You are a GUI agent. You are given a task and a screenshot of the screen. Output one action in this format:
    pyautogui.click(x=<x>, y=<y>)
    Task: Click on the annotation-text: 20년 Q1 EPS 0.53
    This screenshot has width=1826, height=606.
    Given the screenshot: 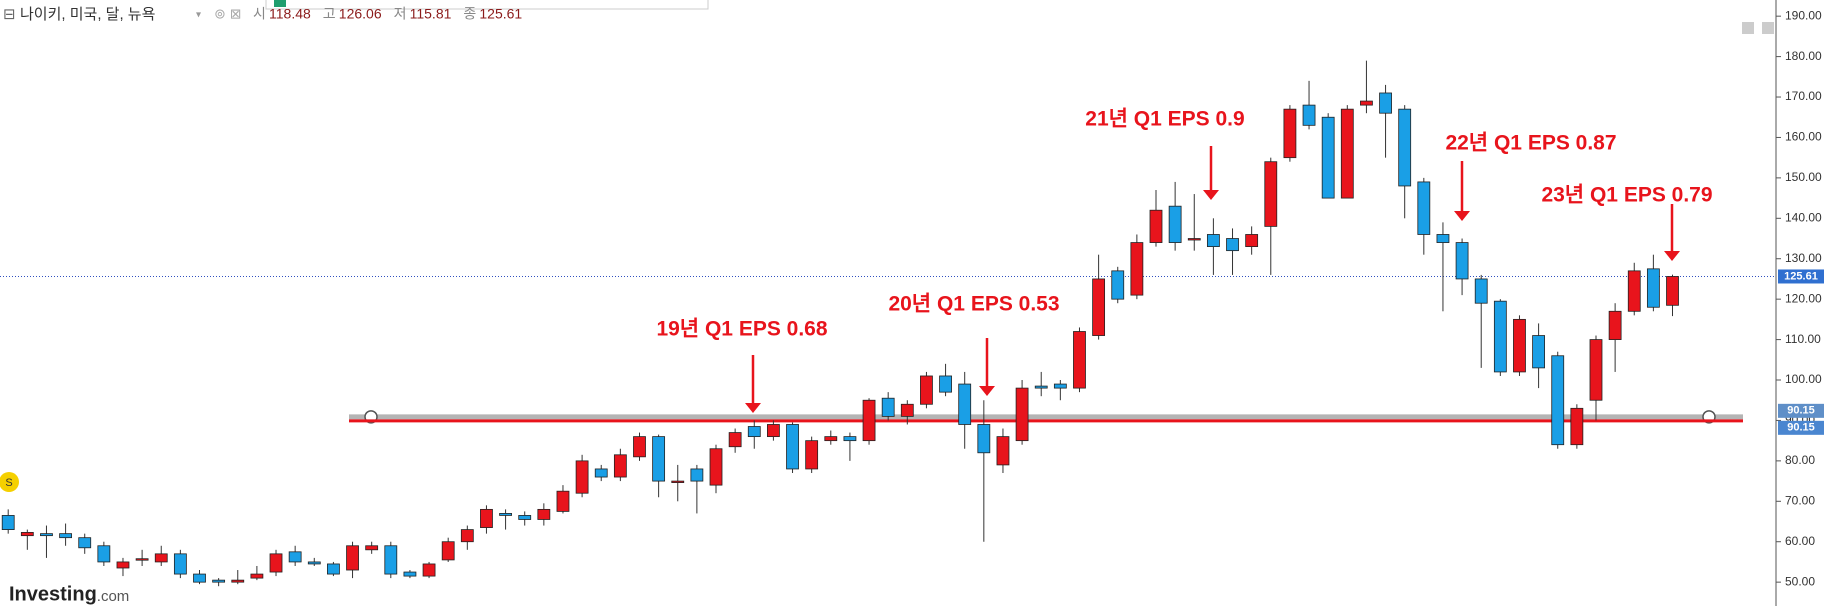 What is the action you would take?
    pyautogui.click(x=973, y=304)
    